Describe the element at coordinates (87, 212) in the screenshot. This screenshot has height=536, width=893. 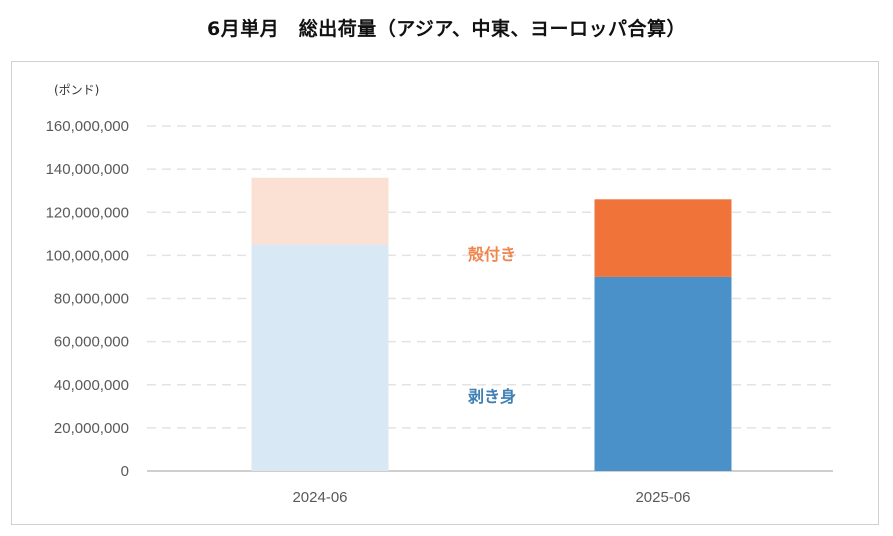
I see `y-tick-label: 120,000,000` at that location.